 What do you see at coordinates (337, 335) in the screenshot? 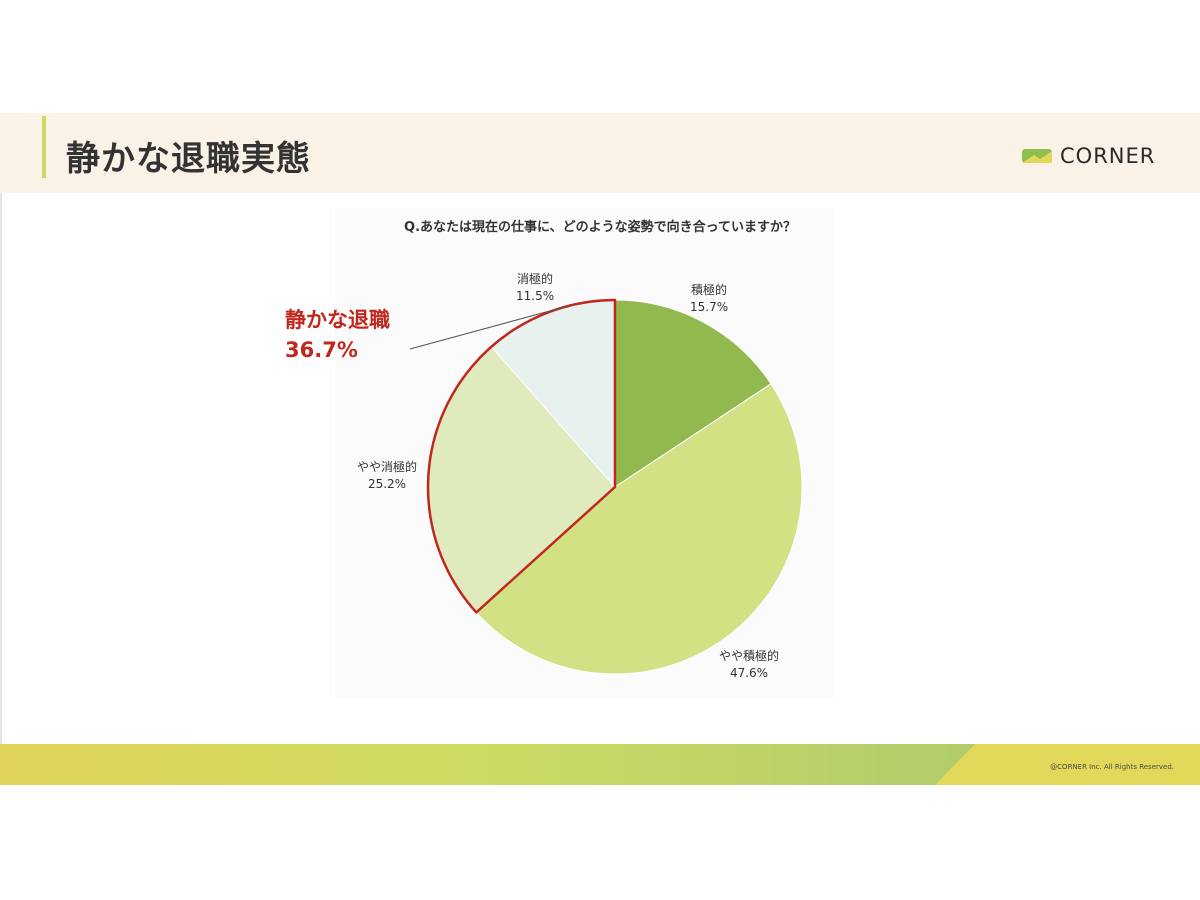
I see `highlight-callout: 静かな退職 36.7%` at bounding box center [337, 335].